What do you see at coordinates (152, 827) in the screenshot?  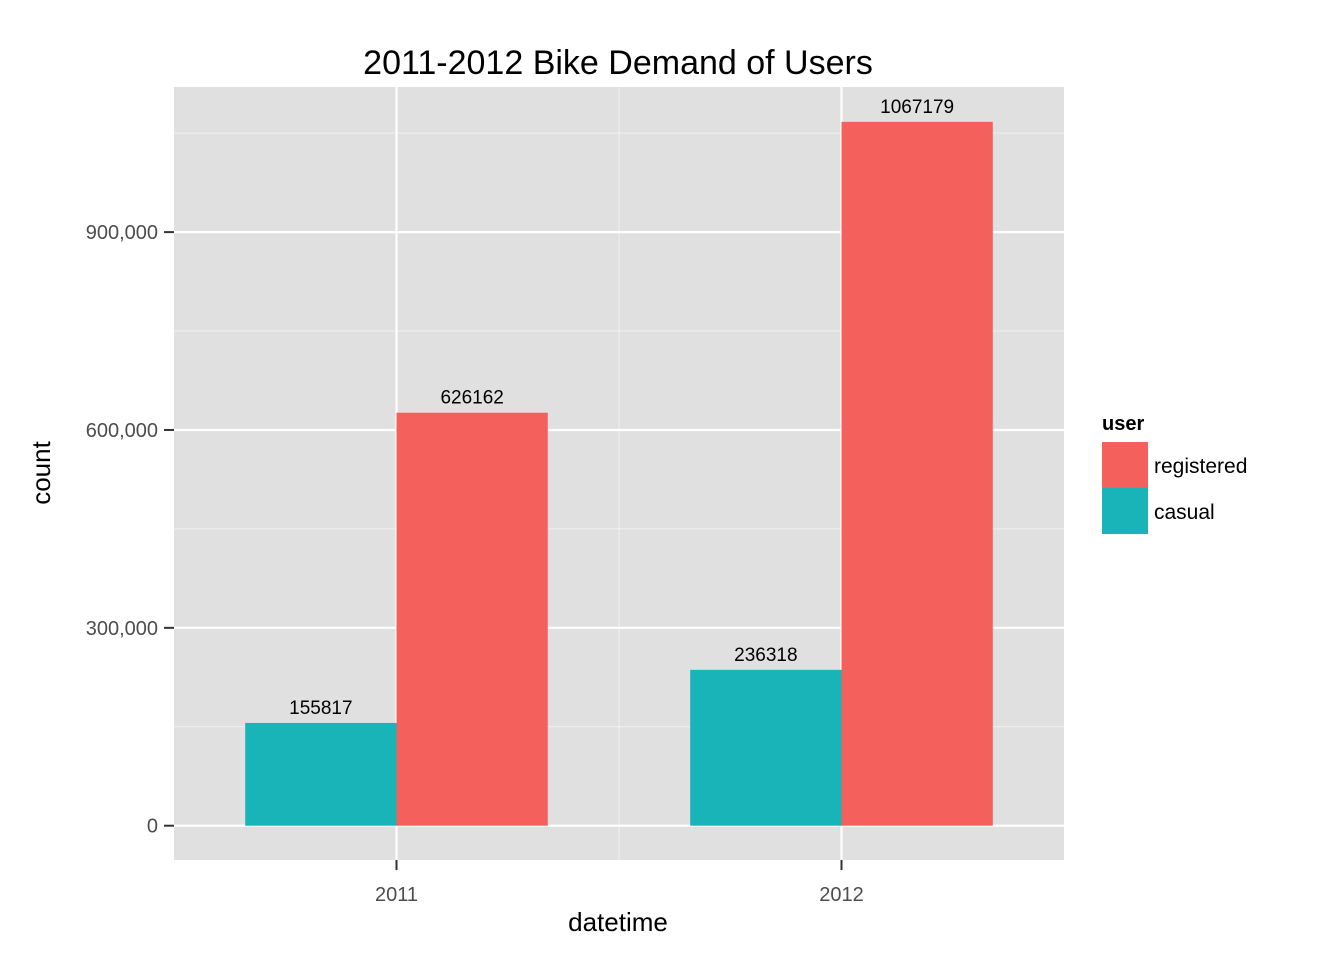 I see `y-tick-label: 0` at bounding box center [152, 827].